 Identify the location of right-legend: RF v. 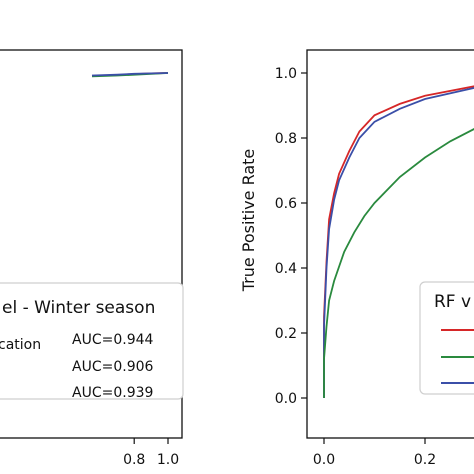
(446, 338).